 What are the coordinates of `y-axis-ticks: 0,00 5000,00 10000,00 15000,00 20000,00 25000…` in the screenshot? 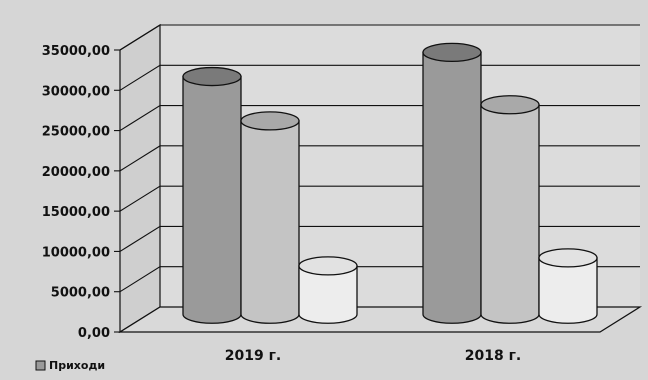 It's located at (81, 192).